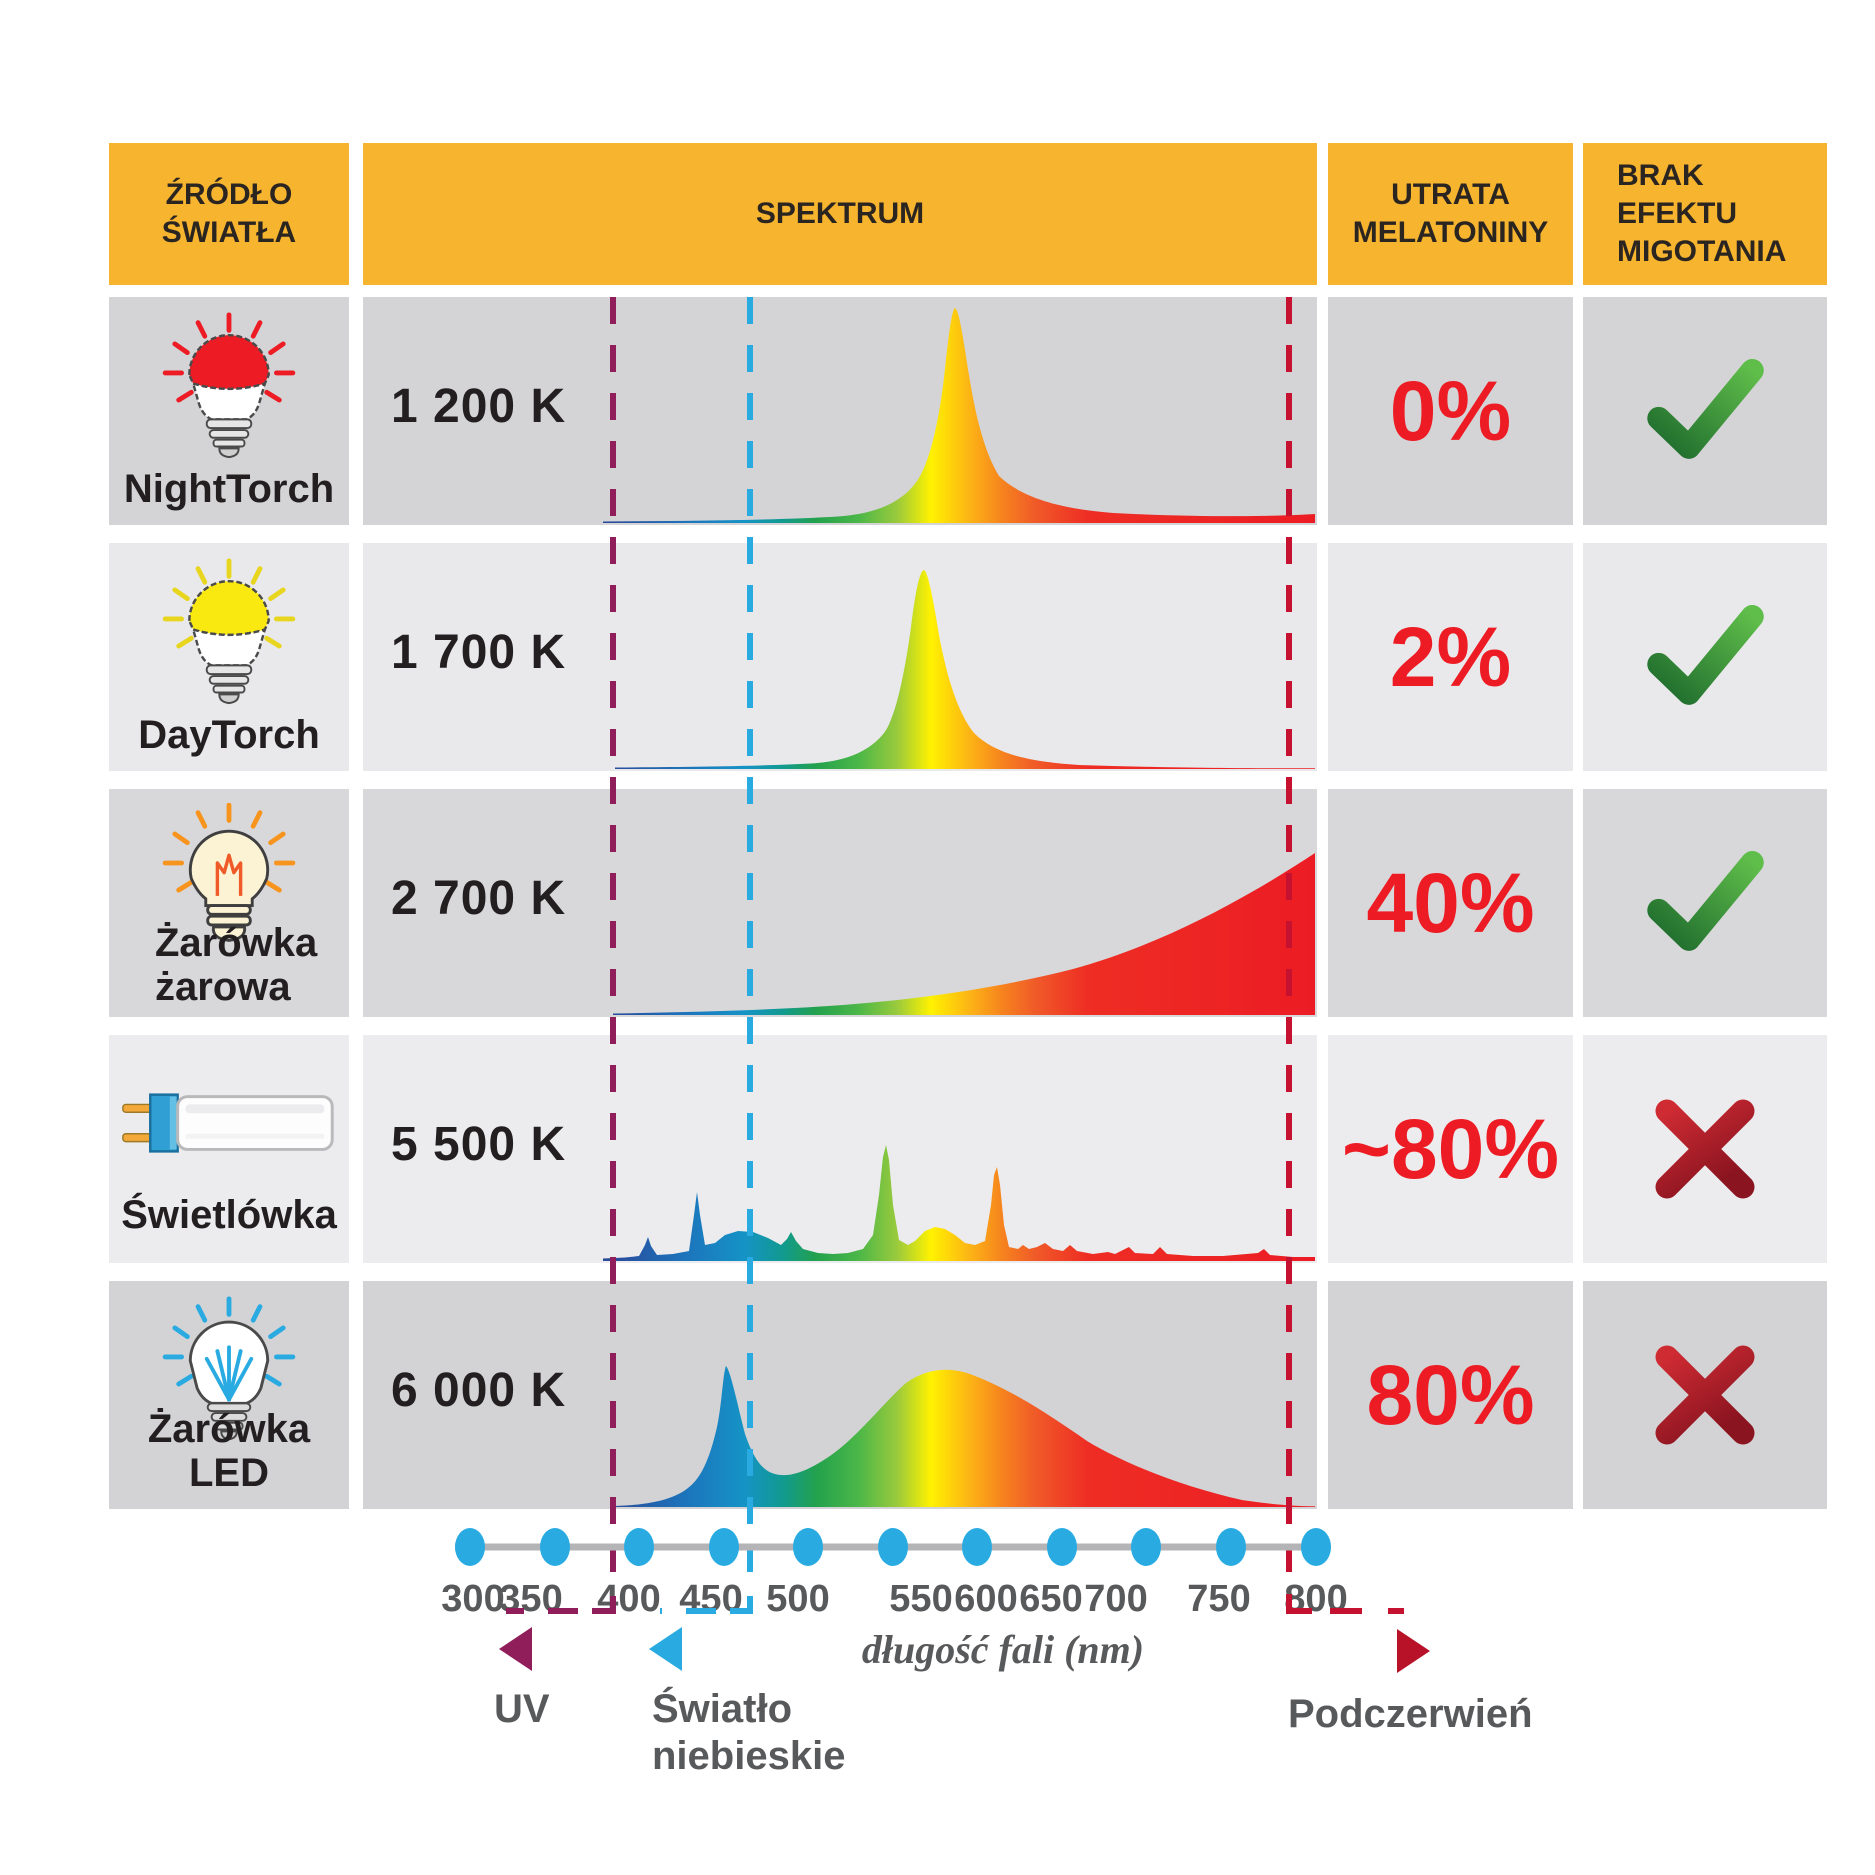 Image resolution: width=1875 pixels, height=1875 pixels. Describe the element at coordinates (229, 386) in the screenshot. I see `red-bulb-icon` at that location.